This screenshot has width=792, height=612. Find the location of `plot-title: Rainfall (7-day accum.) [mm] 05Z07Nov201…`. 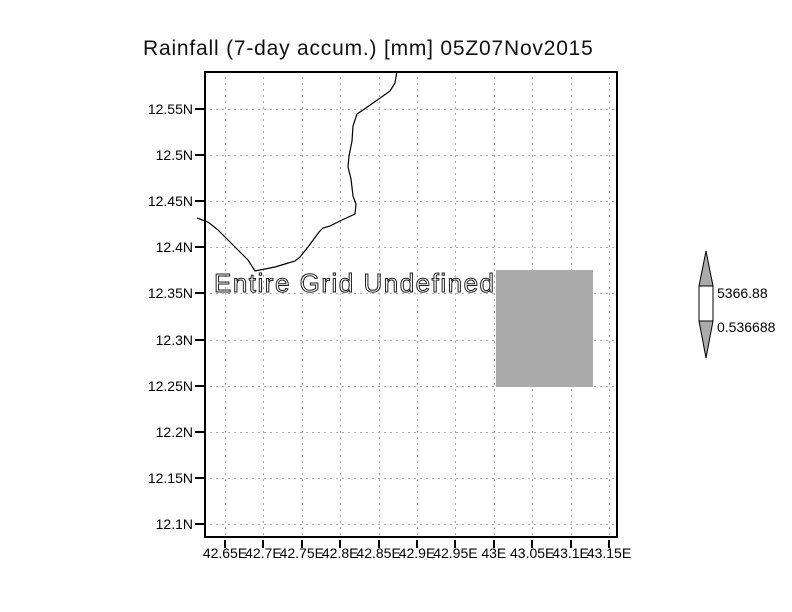

plot-title: Rainfall (7-day accum.) [mm] 05Z07Nov201… is located at coordinates (368, 48).